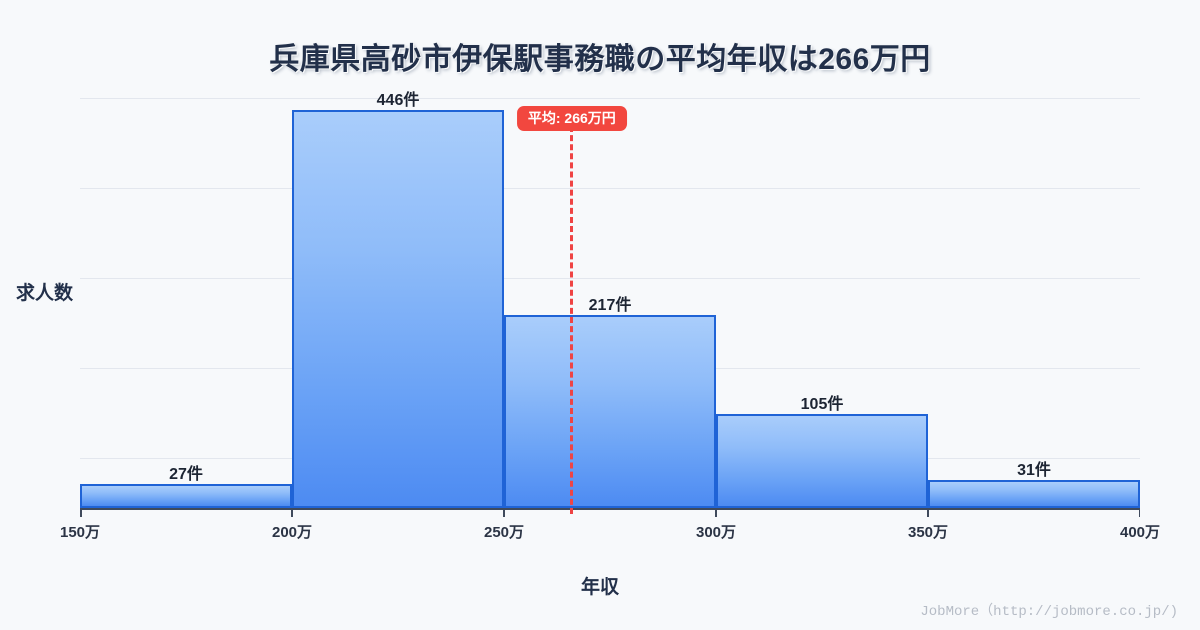 The image size is (1200, 630). Describe the element at coordinates (398, 101) in the screenshot. I see `bar-value-label: 446件` at that location.